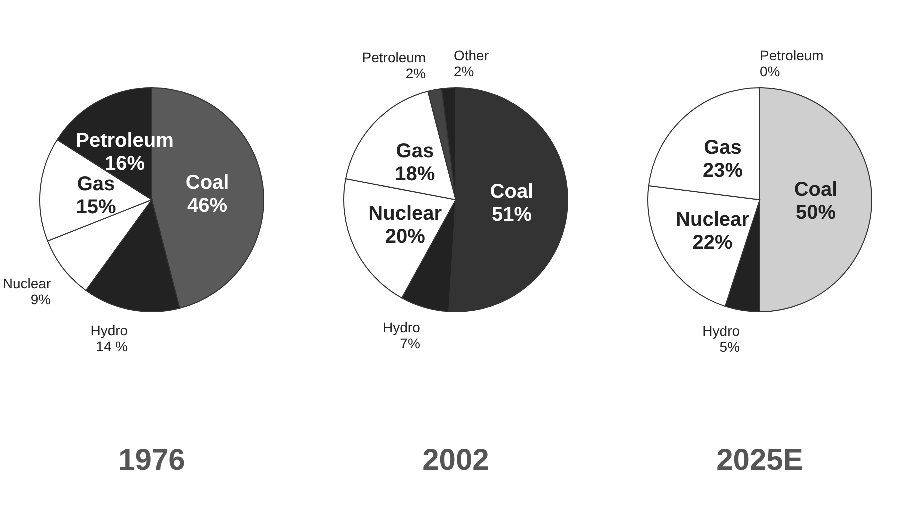 Image resolution: width=912 pixels, height=507 pixels. I want to click on data-label: 16%, so click(125, 163).